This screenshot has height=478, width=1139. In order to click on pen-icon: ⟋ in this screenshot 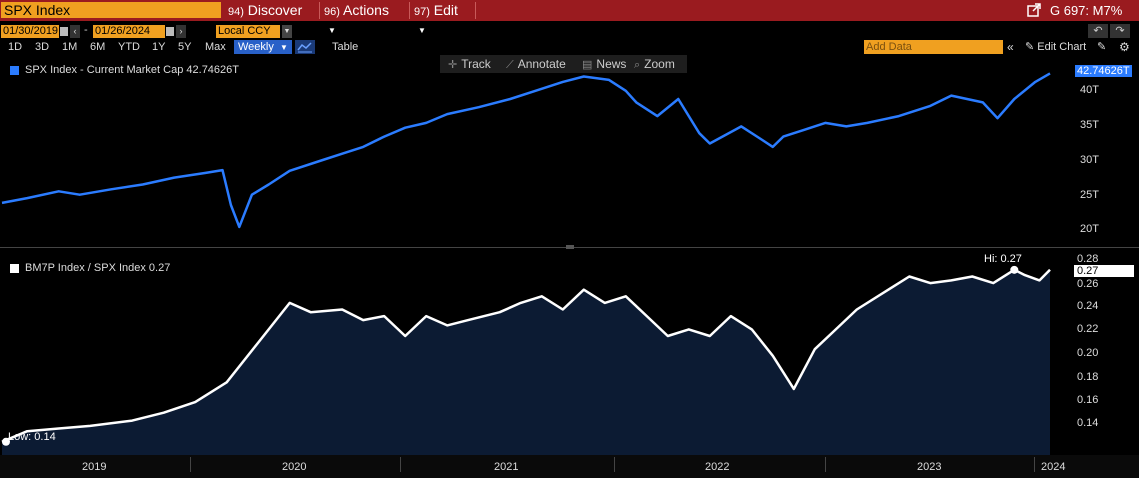, I will do `click(510, 65)`.